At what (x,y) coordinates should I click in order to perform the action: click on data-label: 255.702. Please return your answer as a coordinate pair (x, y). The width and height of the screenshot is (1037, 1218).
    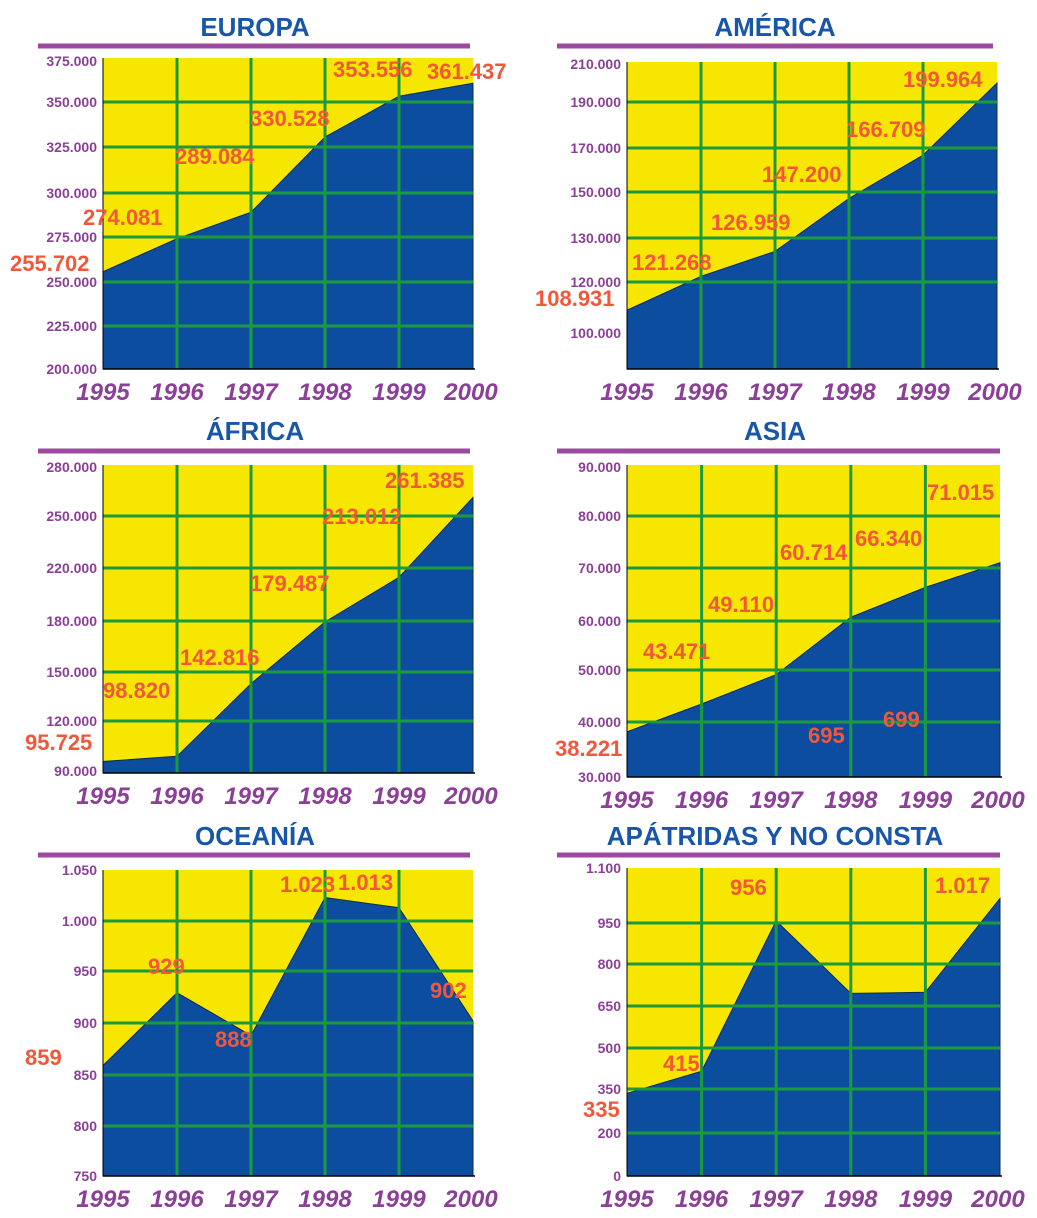
    Looking at the image, I should click on (50, 263).